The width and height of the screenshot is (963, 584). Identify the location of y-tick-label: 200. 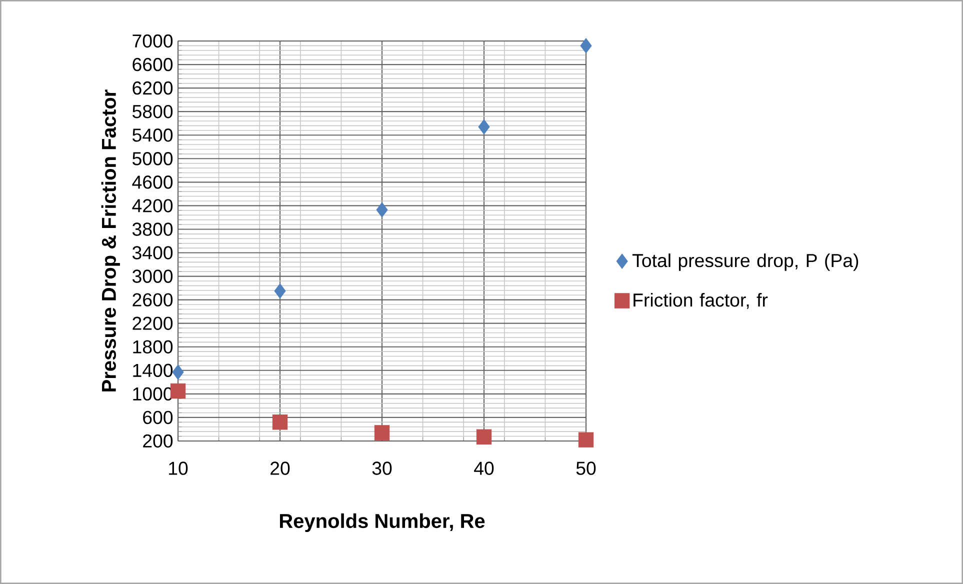
(158, 441).